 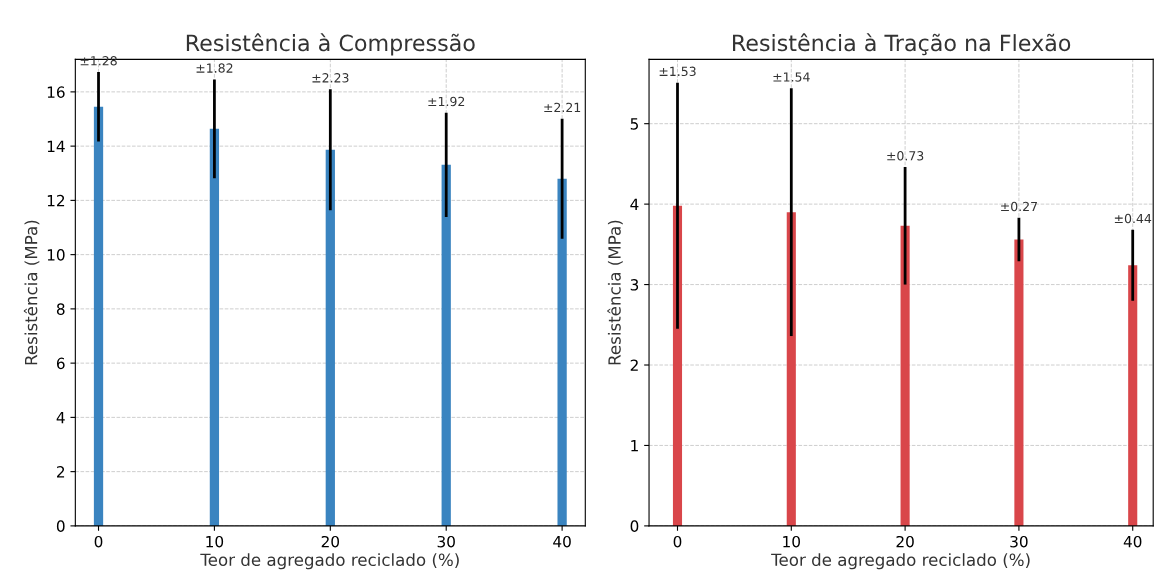 I want to click on annotation: ±1.53, so click(x=677, y=71).